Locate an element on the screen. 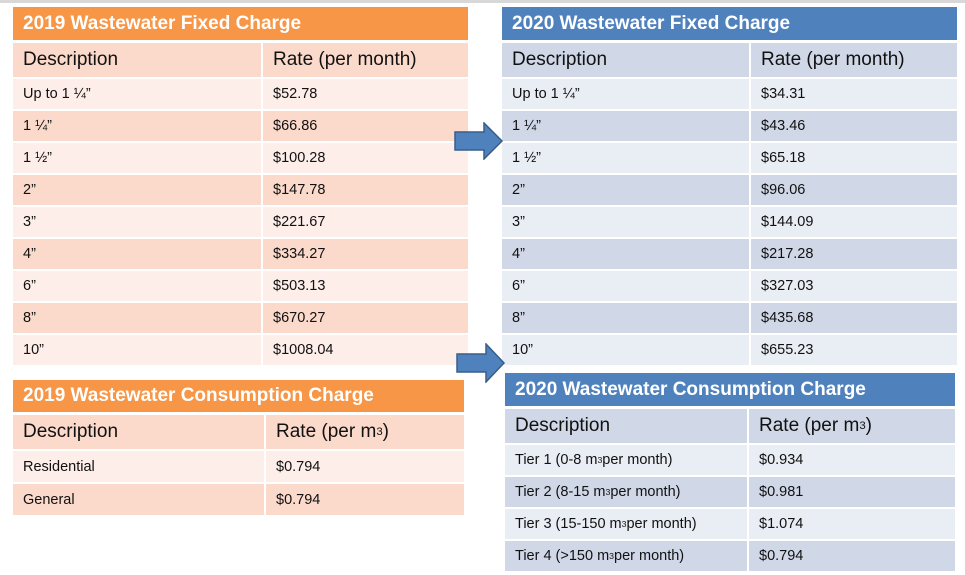  rate-cell: $327.03 is located at coordinates (854, 286).